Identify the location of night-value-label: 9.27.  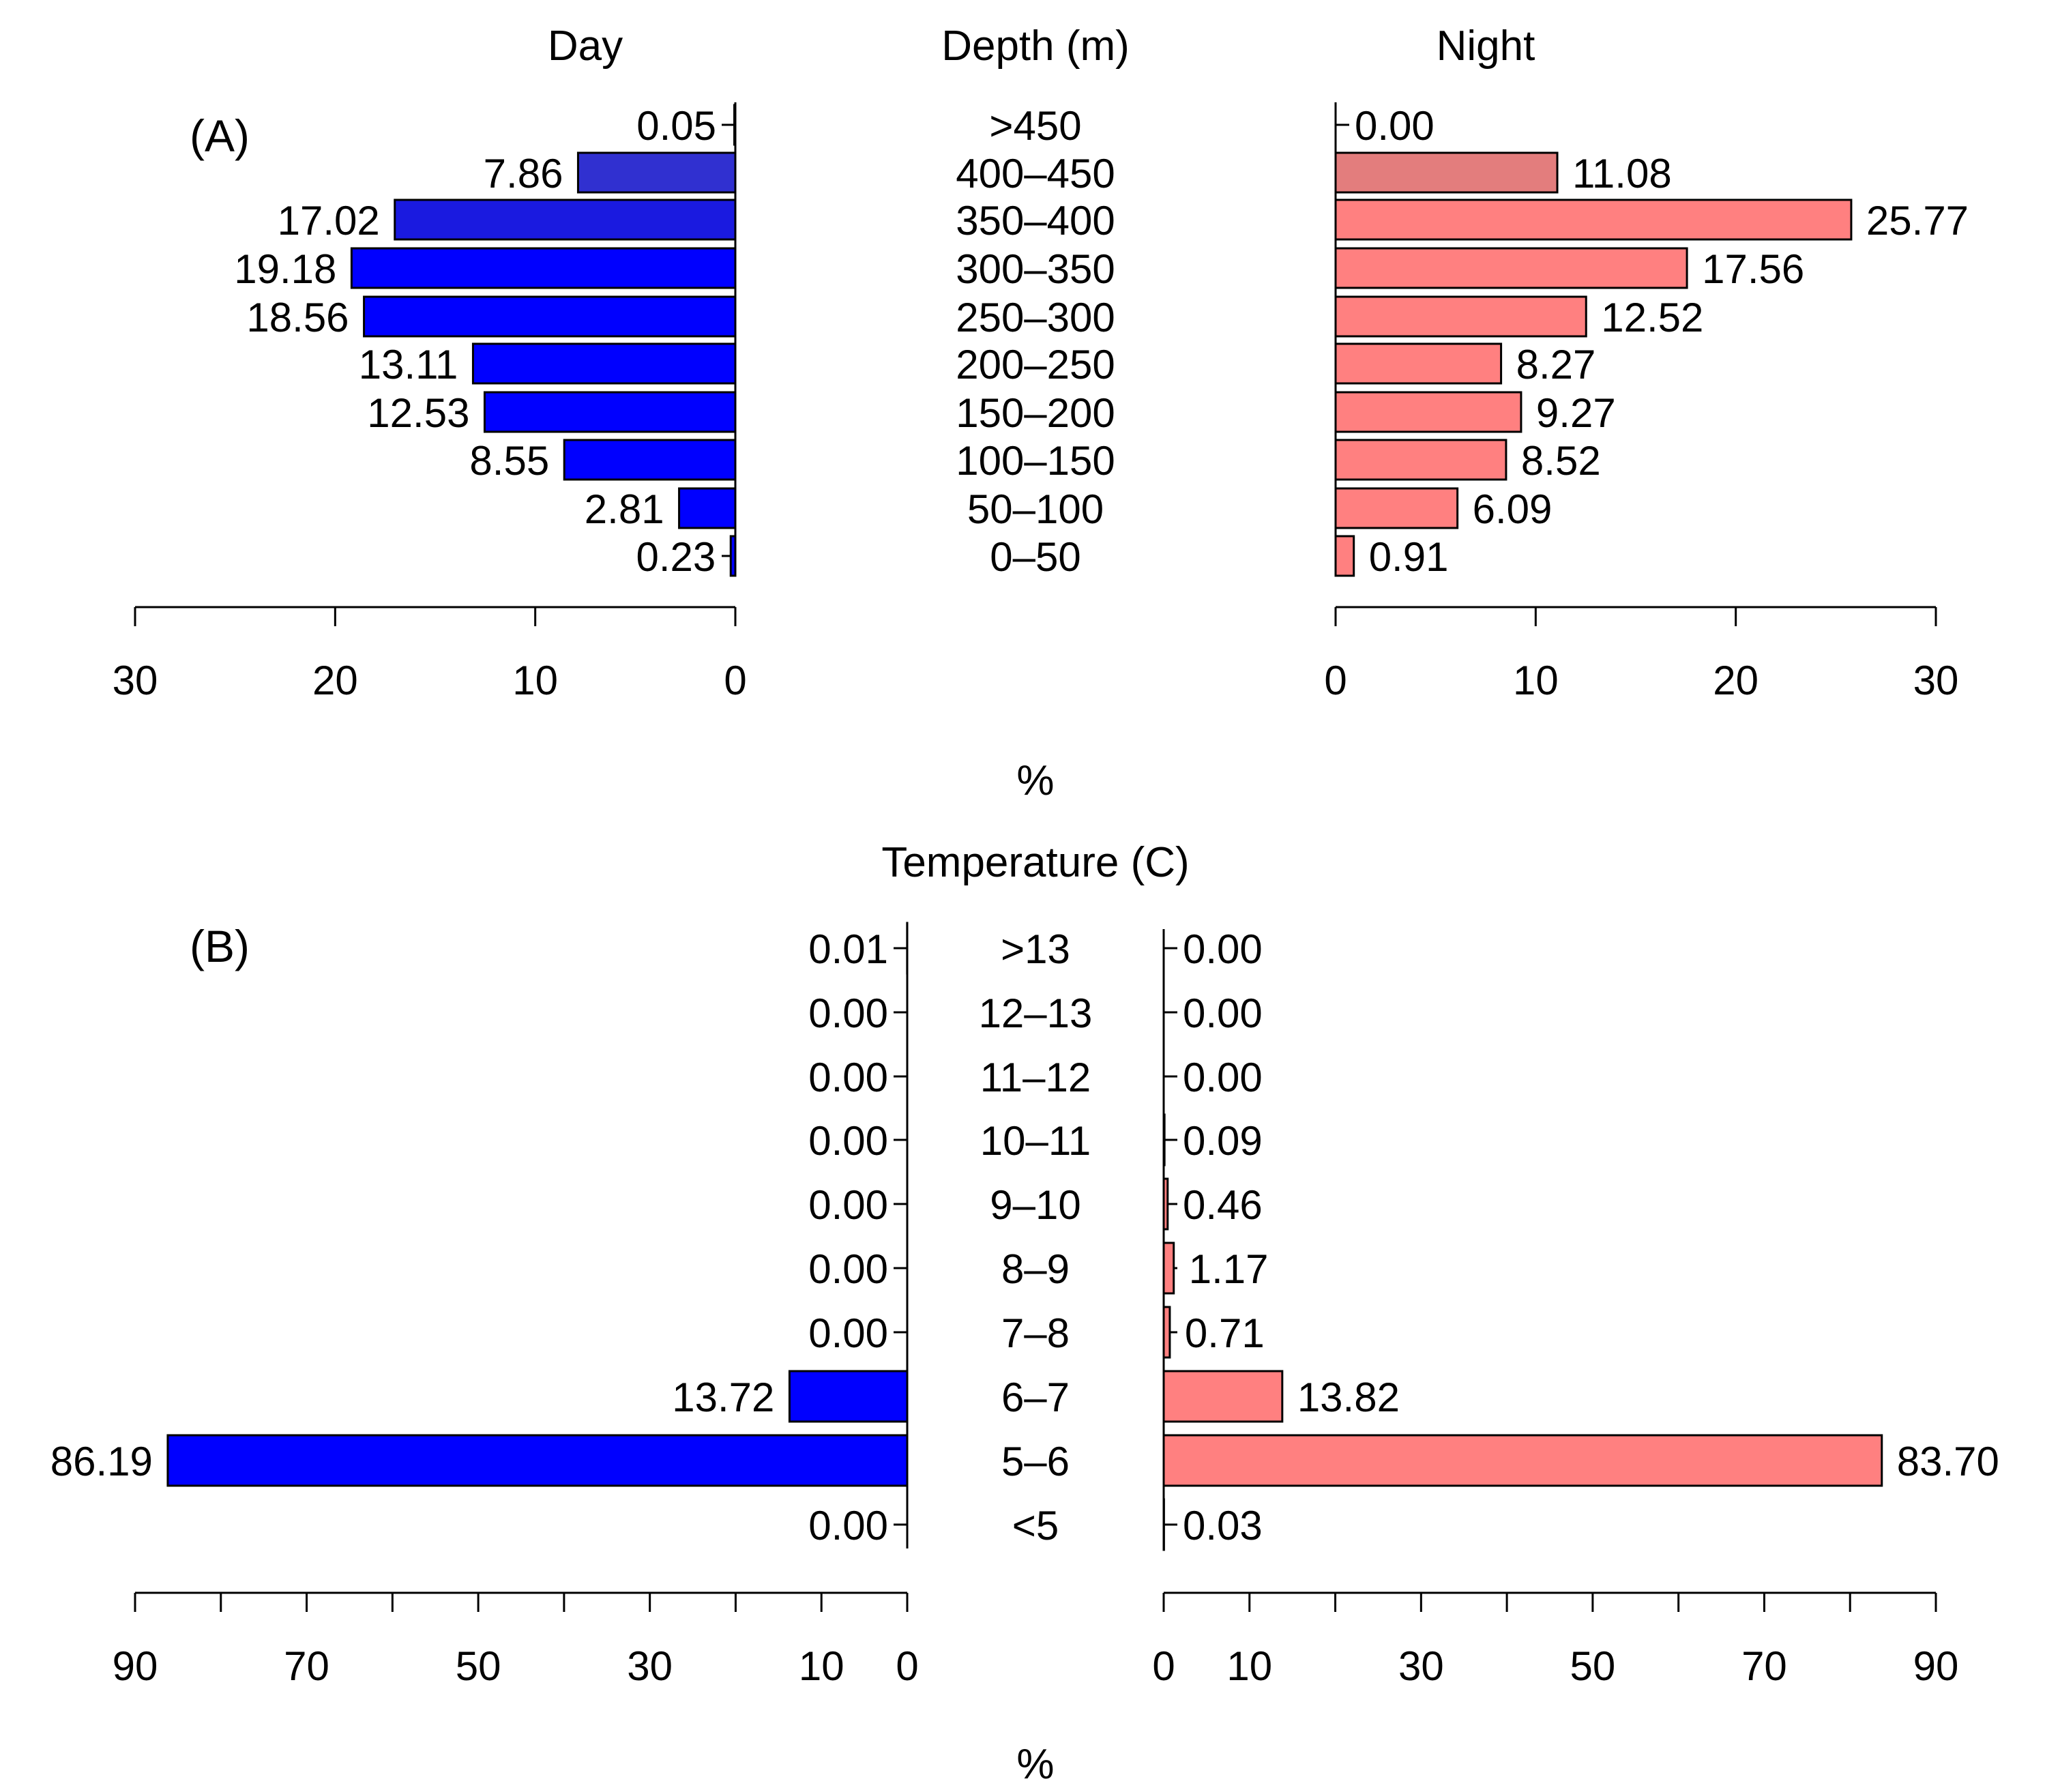
(1576, 413).